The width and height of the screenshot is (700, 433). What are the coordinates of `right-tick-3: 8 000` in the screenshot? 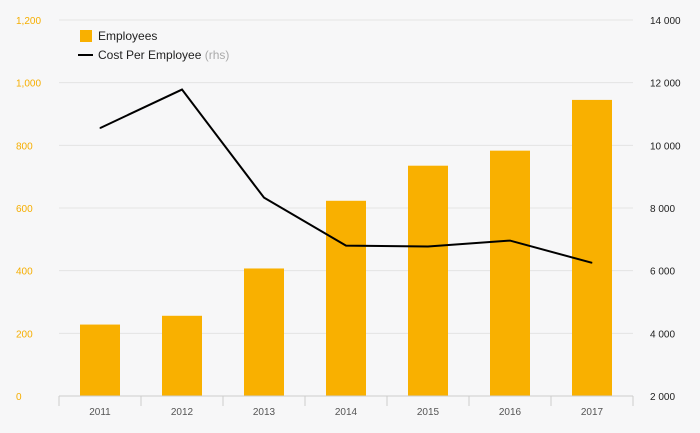 It's located at (662, 209).